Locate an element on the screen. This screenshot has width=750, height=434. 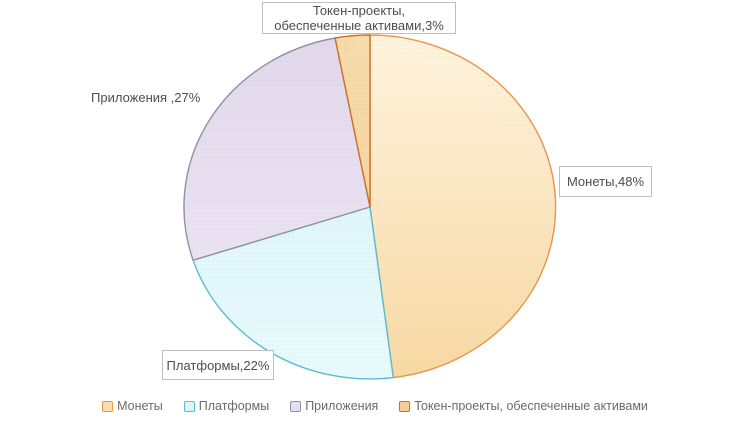
legend-label: Приложения is located at coordinates (342, 406).